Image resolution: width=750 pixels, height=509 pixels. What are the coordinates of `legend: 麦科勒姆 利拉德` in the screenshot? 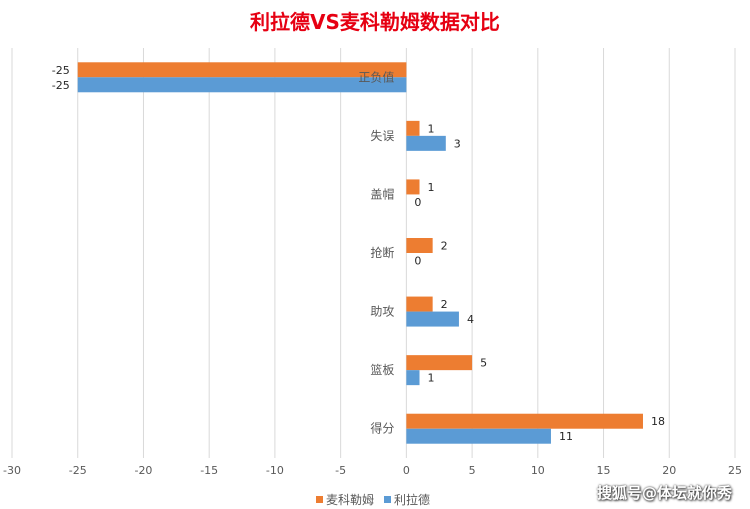 It's located at (373, 499).